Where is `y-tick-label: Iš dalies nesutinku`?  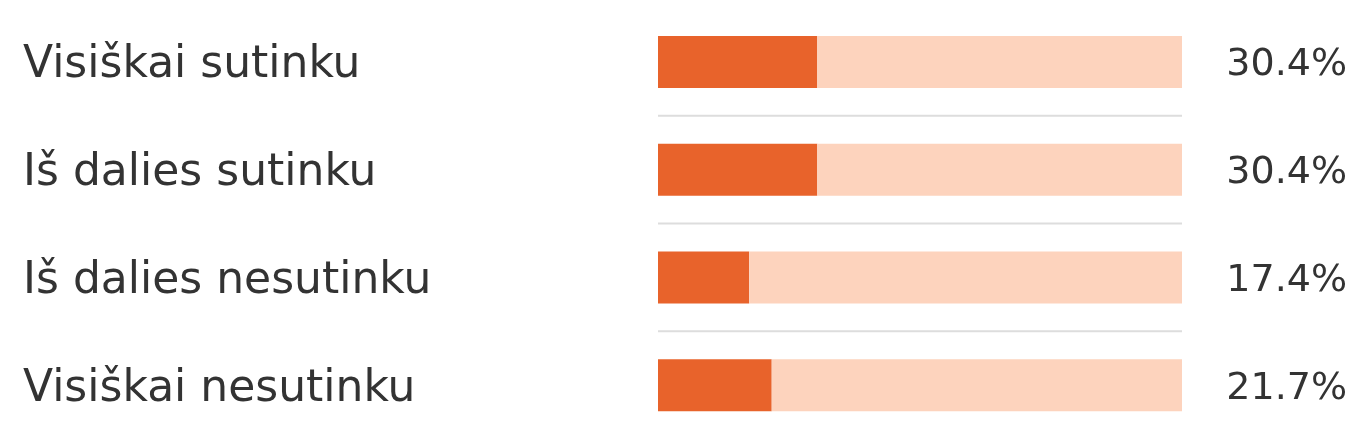 y-tick-label: Iš dalies nesutinku is located at coordinates (227, 277).